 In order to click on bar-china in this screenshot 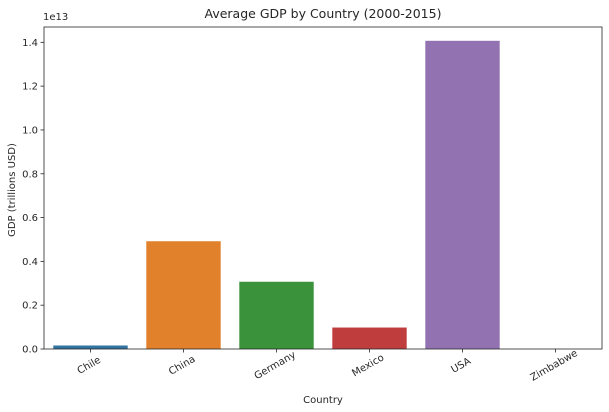, I will do `click(183, 295)`.